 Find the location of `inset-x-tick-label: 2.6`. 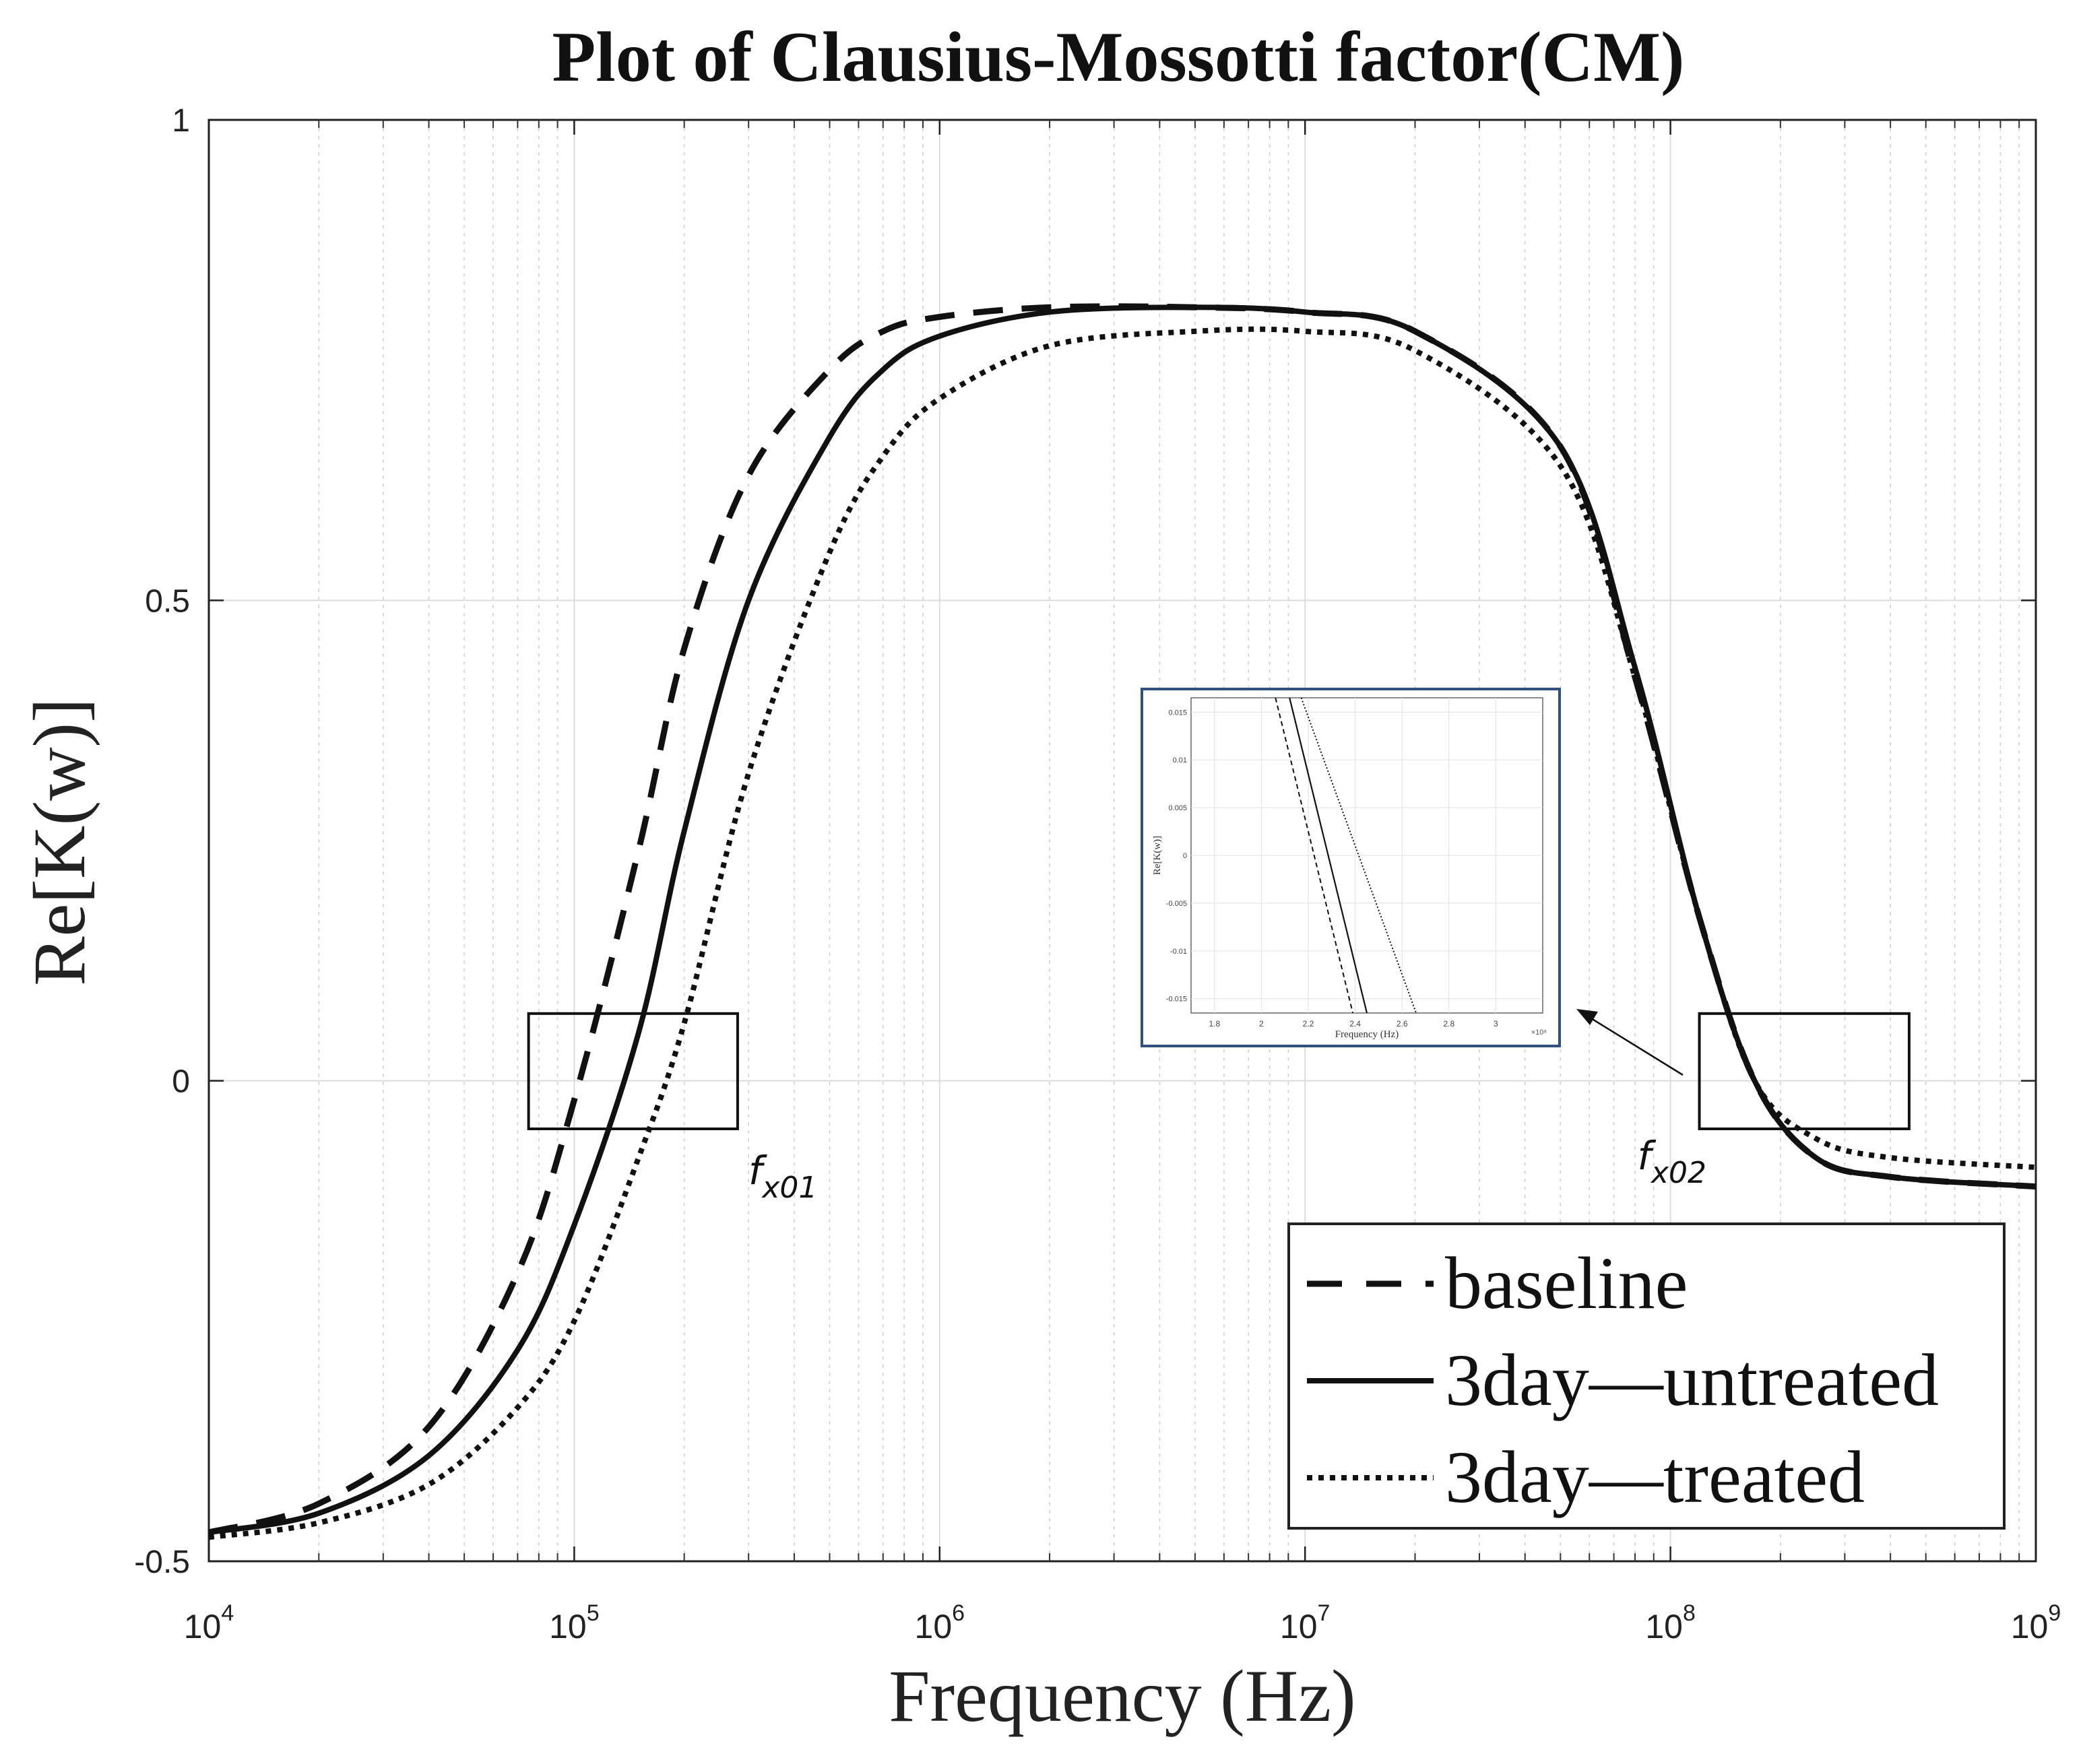

inset-x-tick-label: 2.6 is located at coordinates (1402, 1024).